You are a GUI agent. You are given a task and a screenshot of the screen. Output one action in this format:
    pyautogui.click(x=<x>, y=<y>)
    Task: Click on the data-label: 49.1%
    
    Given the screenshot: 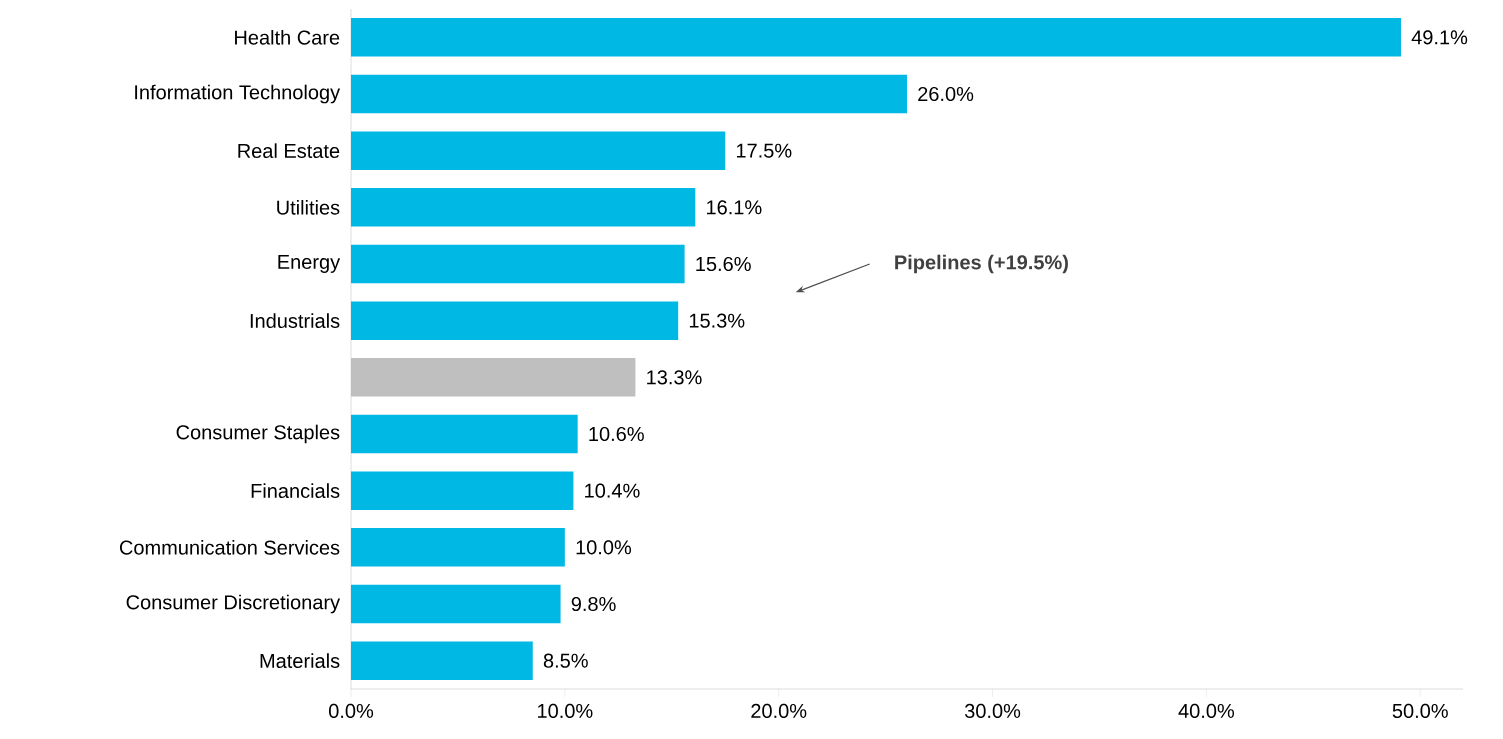 What is the action you would take?
    pyautogui.click(x=1439, y=37)
    